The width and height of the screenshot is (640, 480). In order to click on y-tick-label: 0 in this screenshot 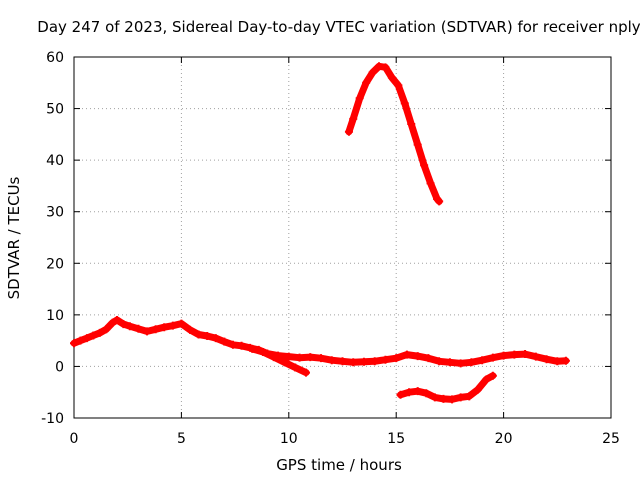, I will do `click(59, 367)`.